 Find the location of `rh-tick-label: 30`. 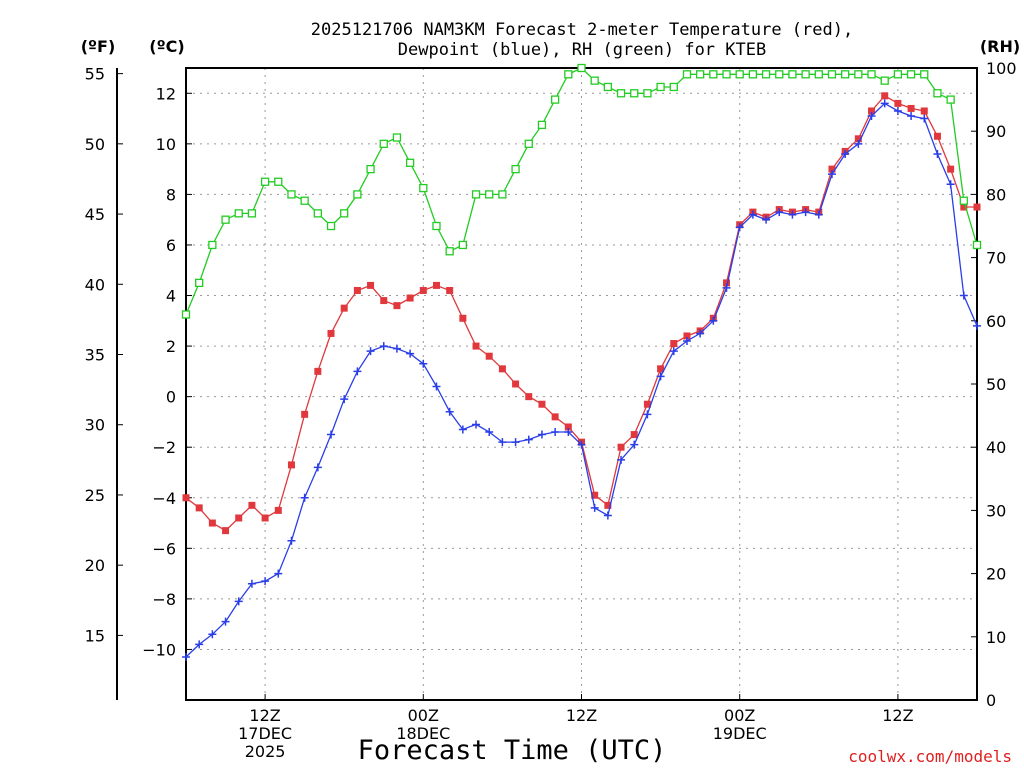

rh-tick-label: 30 is located at coordinates (996, 510).